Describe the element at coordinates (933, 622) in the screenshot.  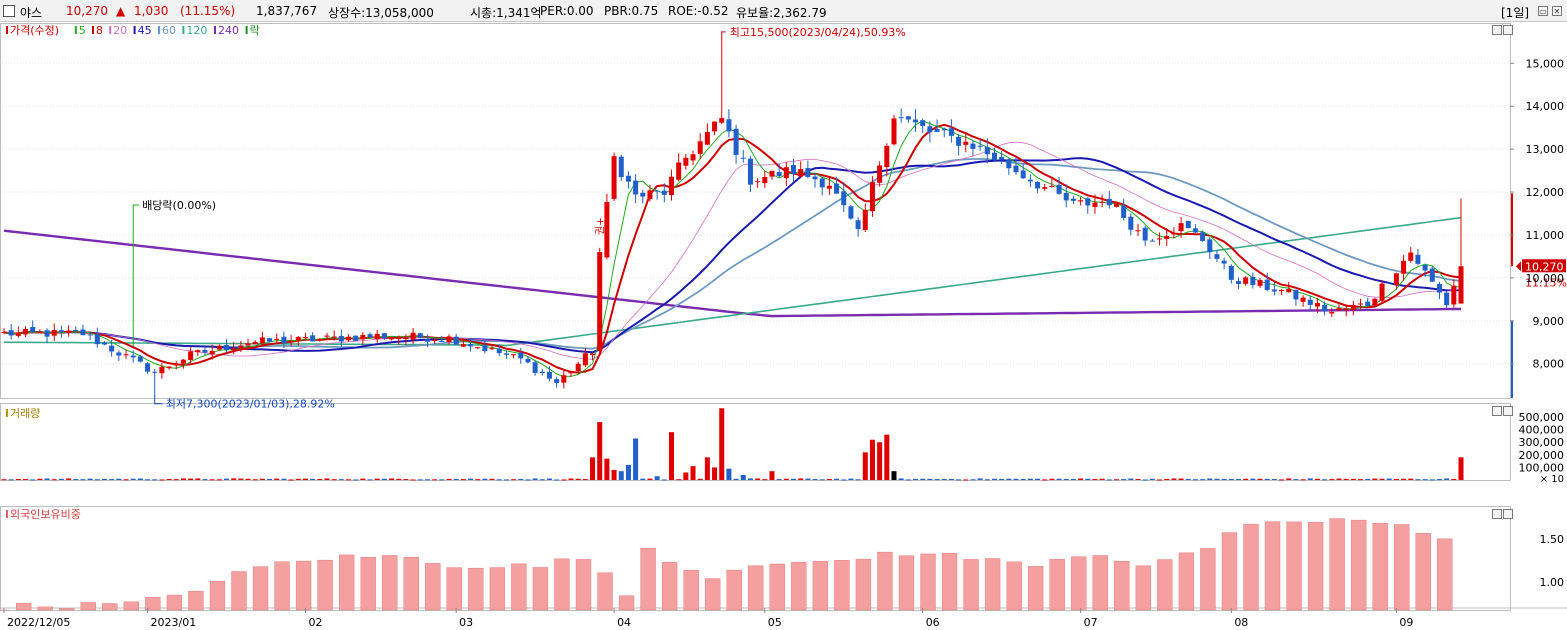
I see `x-axis-label: 06` at that location.